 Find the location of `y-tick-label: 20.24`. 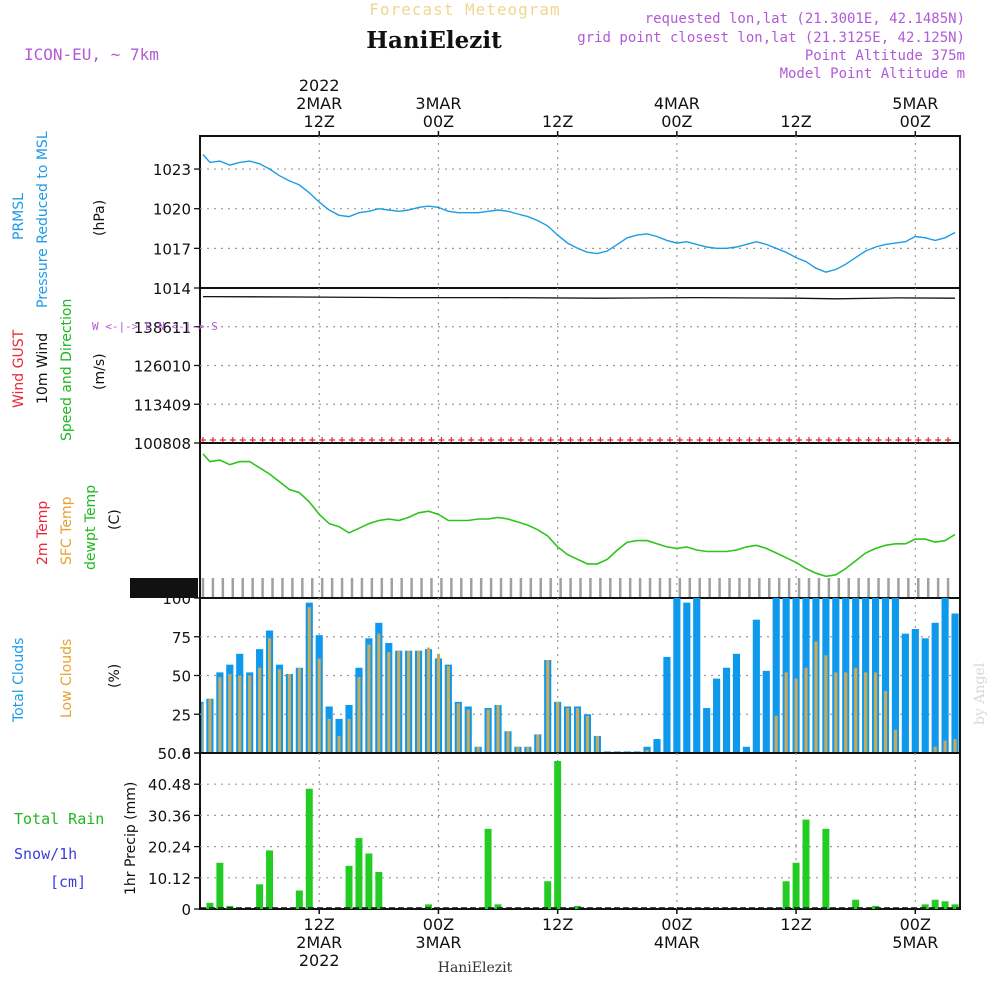

y-tick-label: 20.24 is located at coordinates (169, 848).